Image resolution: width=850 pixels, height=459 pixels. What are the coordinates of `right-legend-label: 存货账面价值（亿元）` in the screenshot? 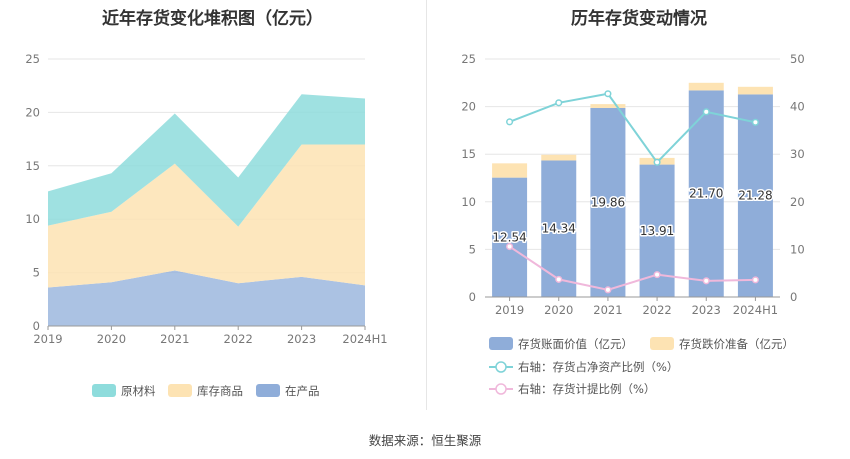 It's located at (575, 344).